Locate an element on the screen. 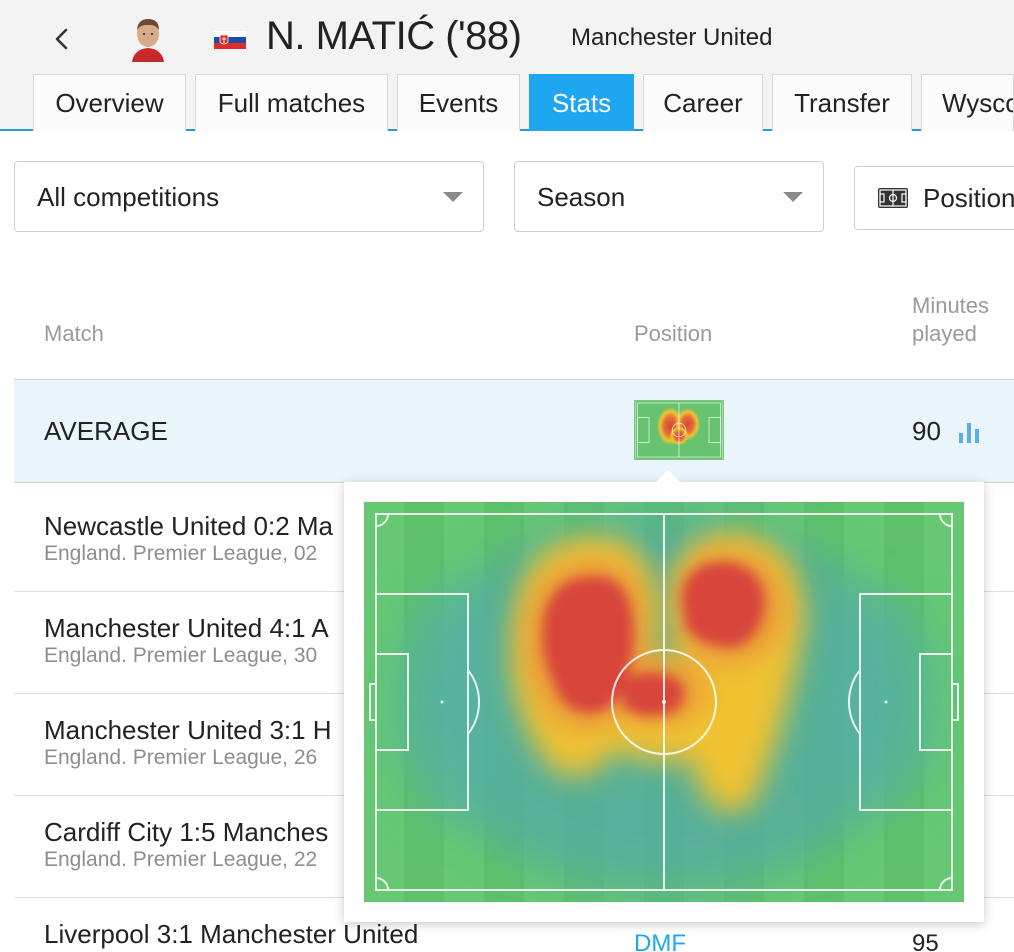 This screenshot has height=952, width=1014. column-header-match: Match is located at coordinates (74, 333).